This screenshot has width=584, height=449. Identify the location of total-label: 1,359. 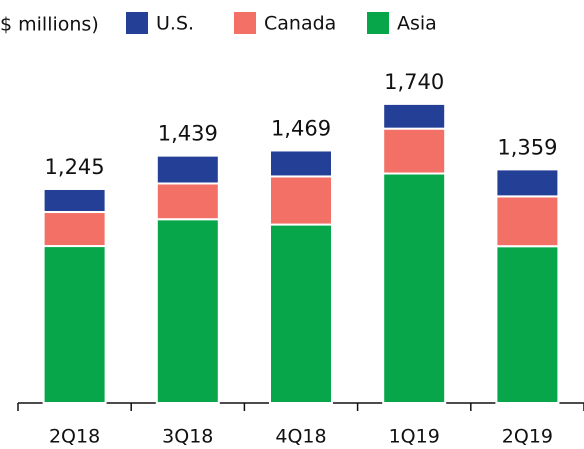
(527, 147).